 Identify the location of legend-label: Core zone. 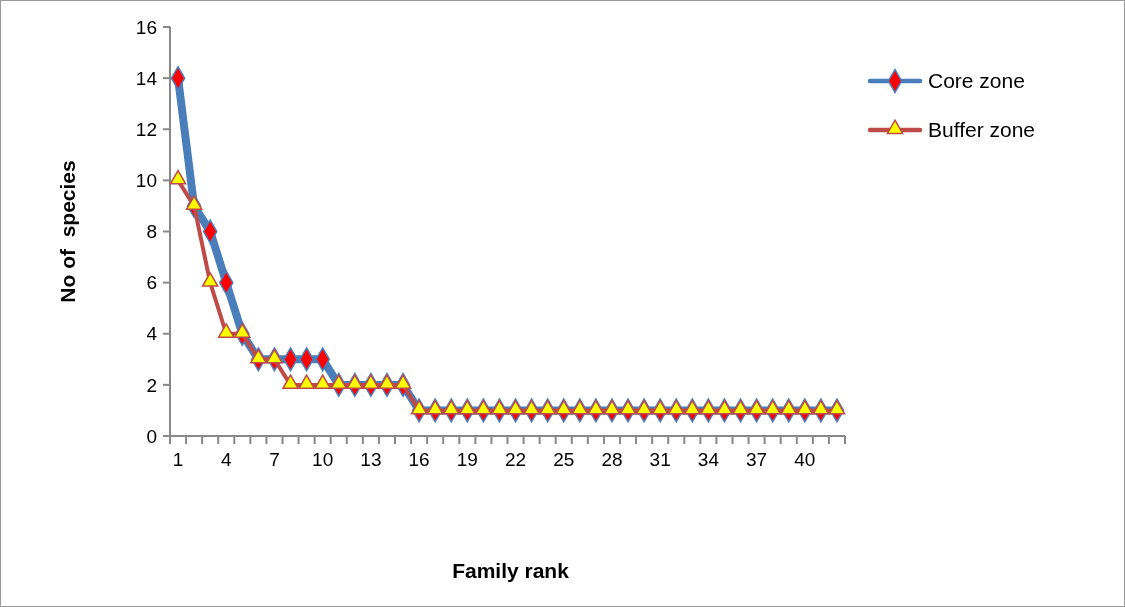
(976, 81).